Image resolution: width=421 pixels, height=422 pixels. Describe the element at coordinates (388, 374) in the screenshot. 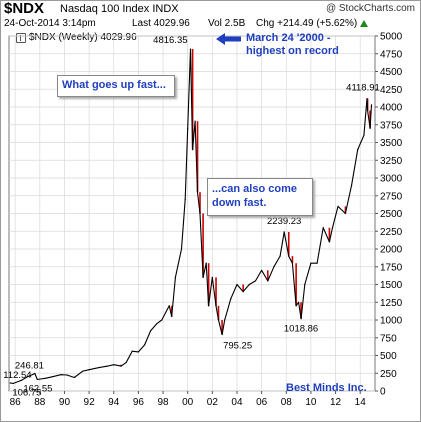

I see `y-tick-label: 250` at that location.